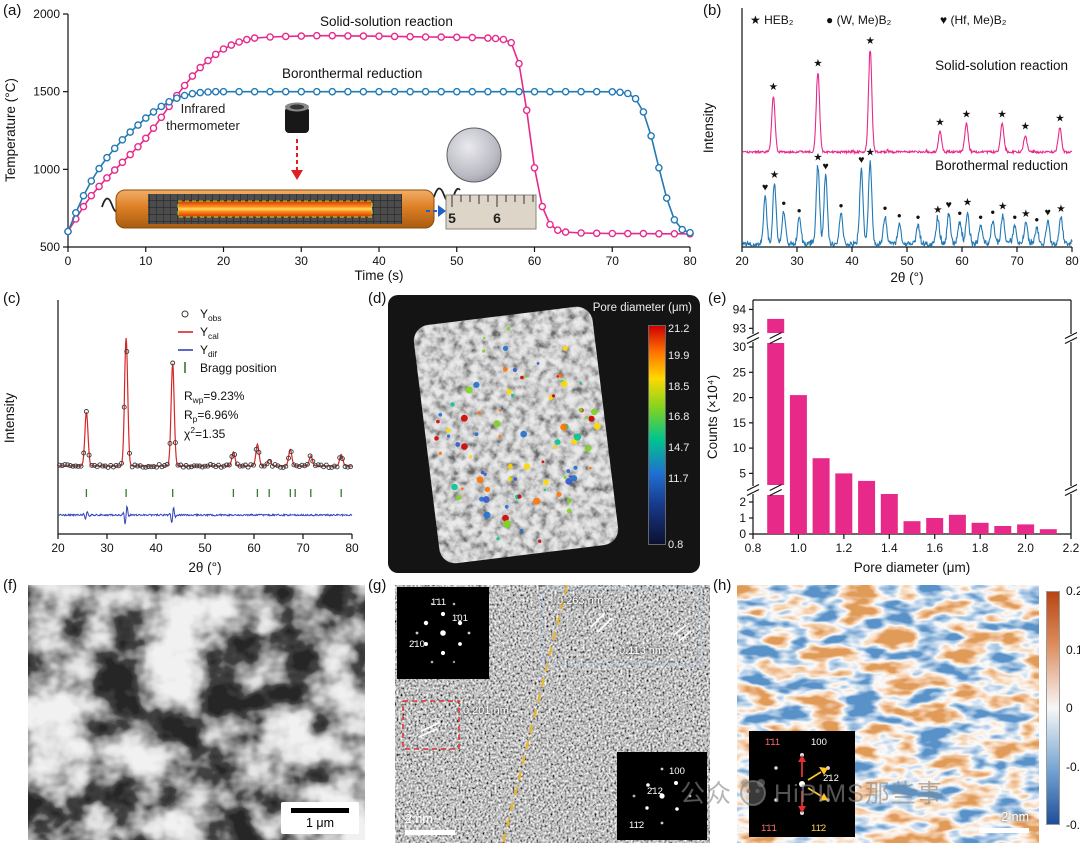 The height and width of the screenshot is (843, 1080). Describe the element at coordinates (438, 602) in the screenshot. I see `fft-label: 1̄11` at that location.